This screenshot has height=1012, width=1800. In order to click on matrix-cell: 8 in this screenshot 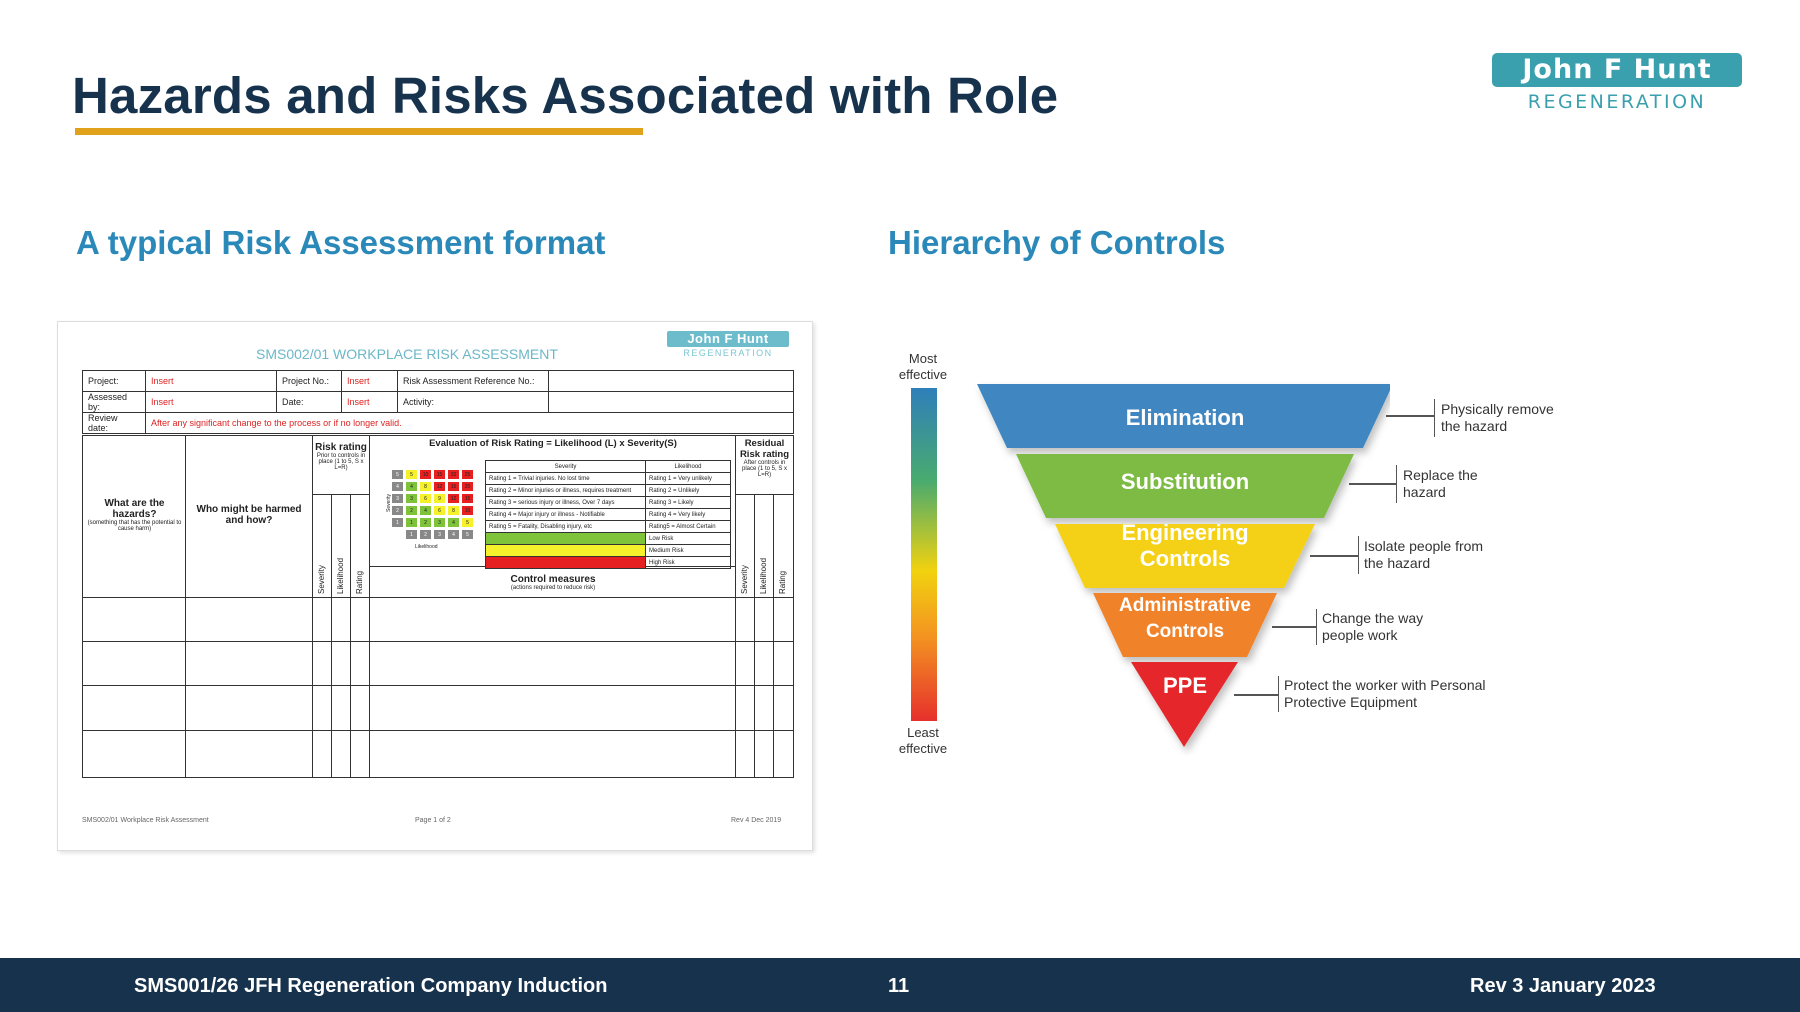, I will do `click(453, 510)`.